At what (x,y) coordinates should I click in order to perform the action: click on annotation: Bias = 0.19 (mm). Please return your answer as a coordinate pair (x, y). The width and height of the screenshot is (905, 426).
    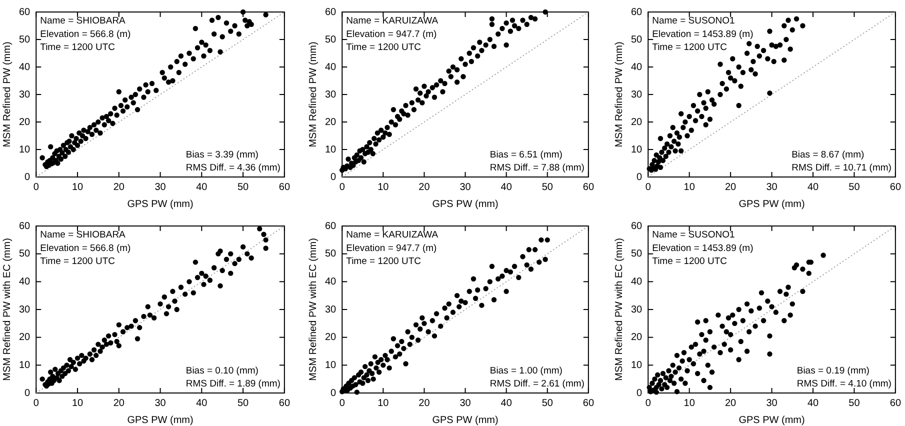
    Looking at the image, I should click on (833, 370).